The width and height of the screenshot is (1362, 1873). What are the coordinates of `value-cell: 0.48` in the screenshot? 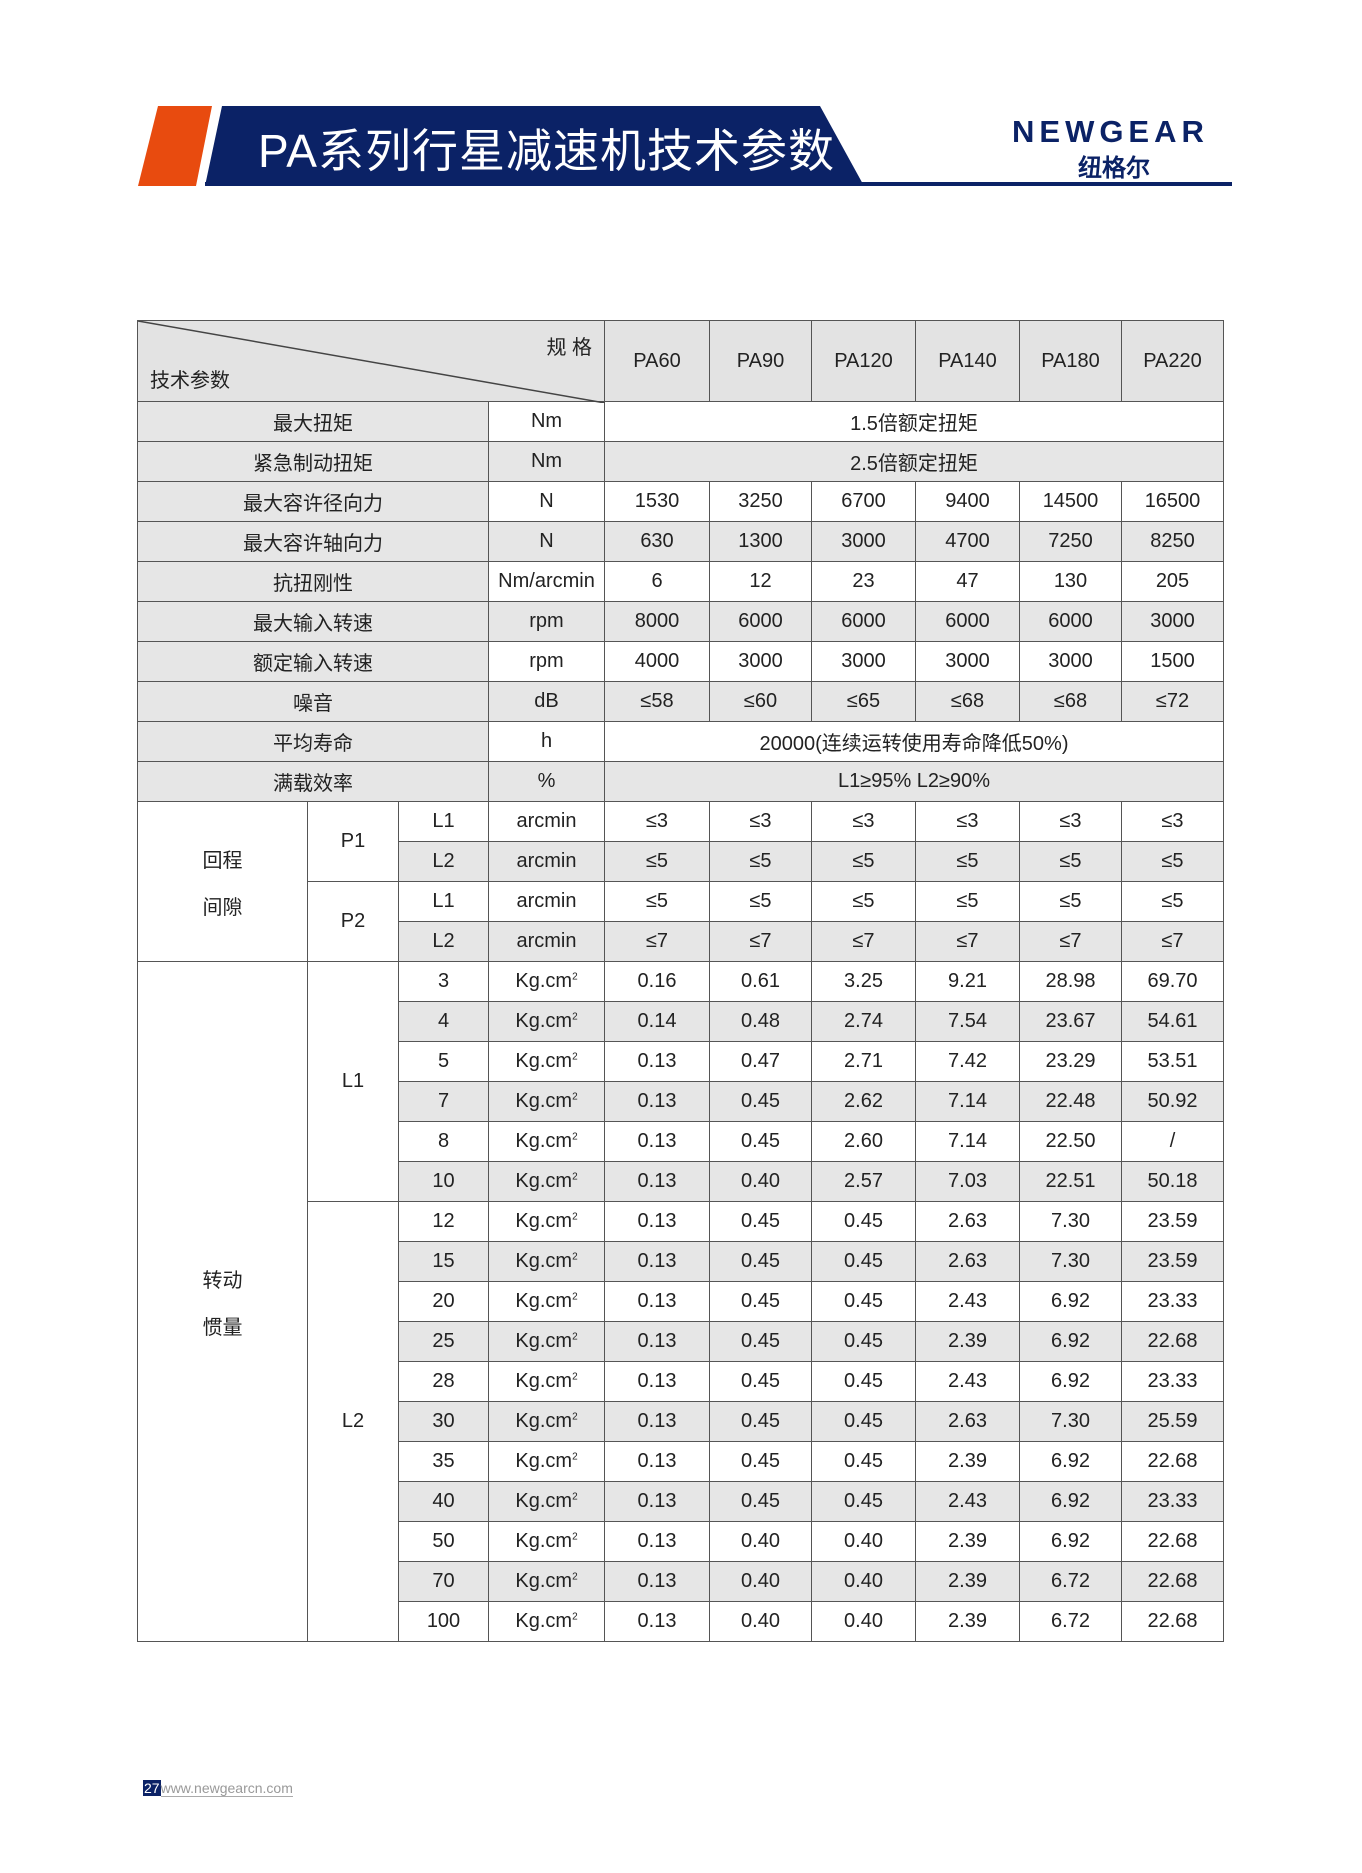 It's located at (760, 1021).